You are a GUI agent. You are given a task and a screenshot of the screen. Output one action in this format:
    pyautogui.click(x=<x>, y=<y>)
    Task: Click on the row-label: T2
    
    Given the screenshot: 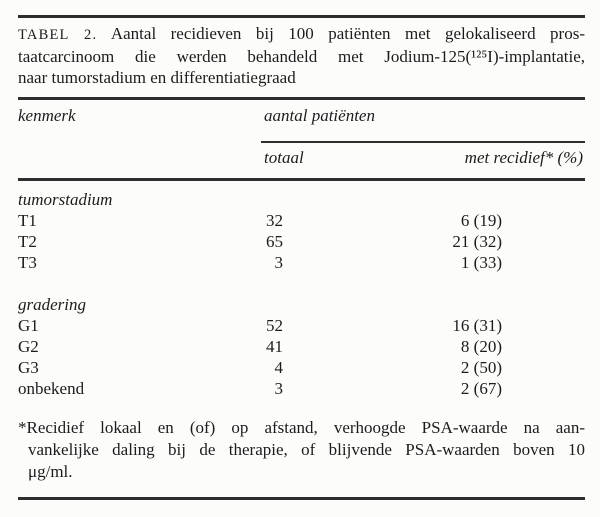 What is the action you would take?
    pyautogui.click(x=27, y=241)
    